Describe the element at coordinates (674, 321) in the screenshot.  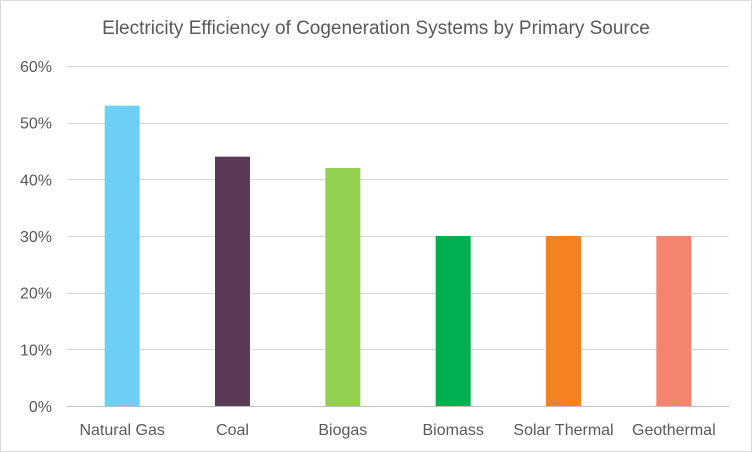
I see `bar-geothermal` at that location.